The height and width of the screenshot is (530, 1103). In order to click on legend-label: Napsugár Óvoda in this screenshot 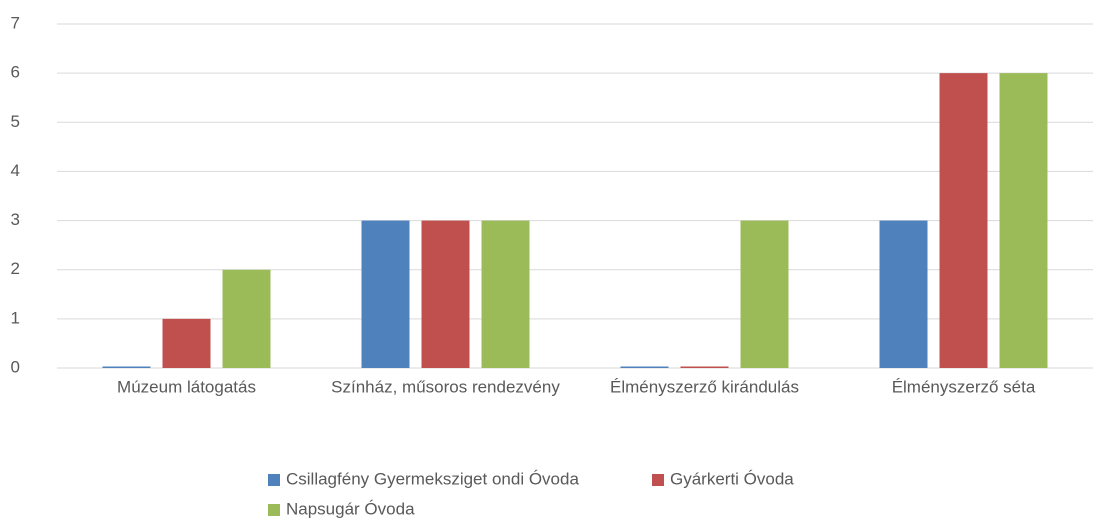, I will do `click(350, 508)`.